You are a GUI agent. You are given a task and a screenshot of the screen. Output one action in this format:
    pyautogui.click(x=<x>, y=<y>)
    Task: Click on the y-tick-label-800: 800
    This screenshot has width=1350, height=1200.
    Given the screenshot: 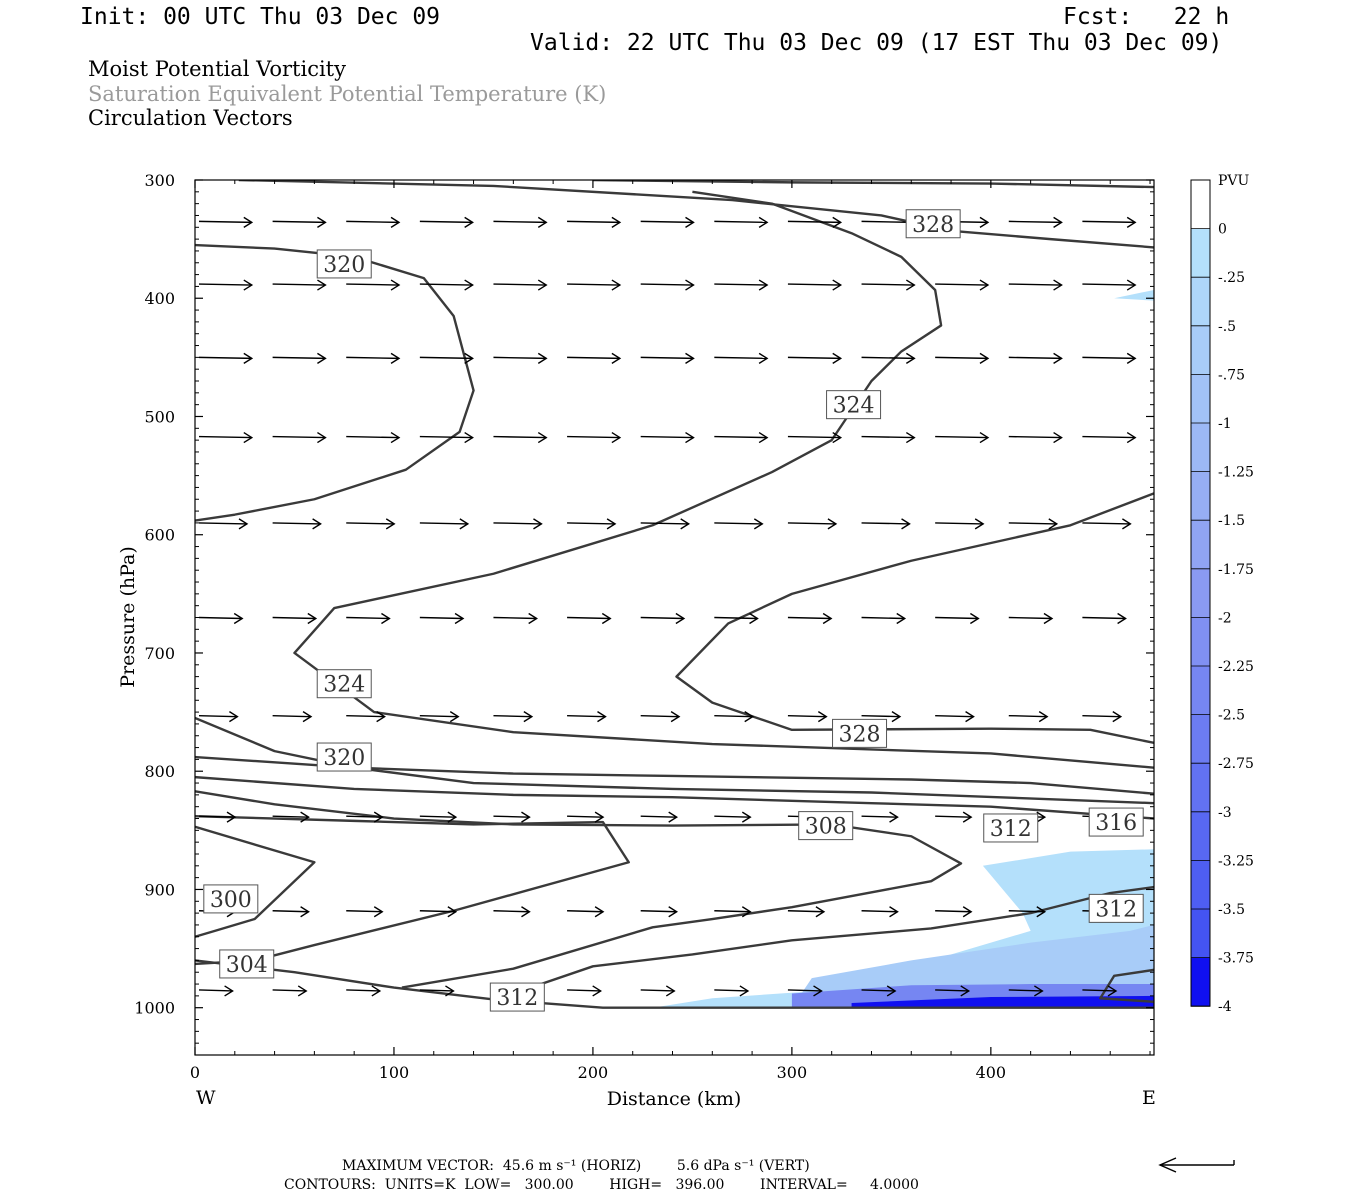 What is the action you would take?
    pyautogui.click(x=159, y=771)
    